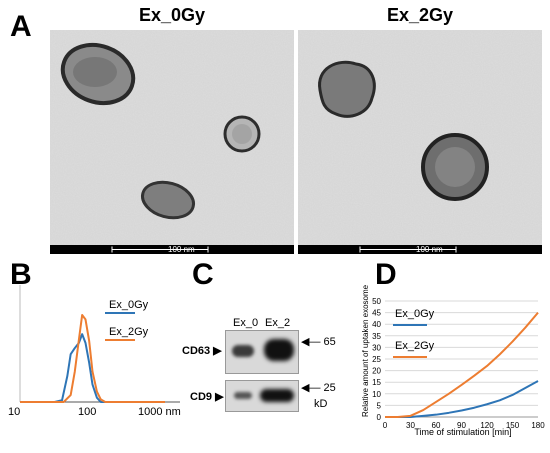  Describe the element at coordinates (129, 305) in the screenshot. I see `legend-b-label-ex0gy: Ex_0Gy` at that location.